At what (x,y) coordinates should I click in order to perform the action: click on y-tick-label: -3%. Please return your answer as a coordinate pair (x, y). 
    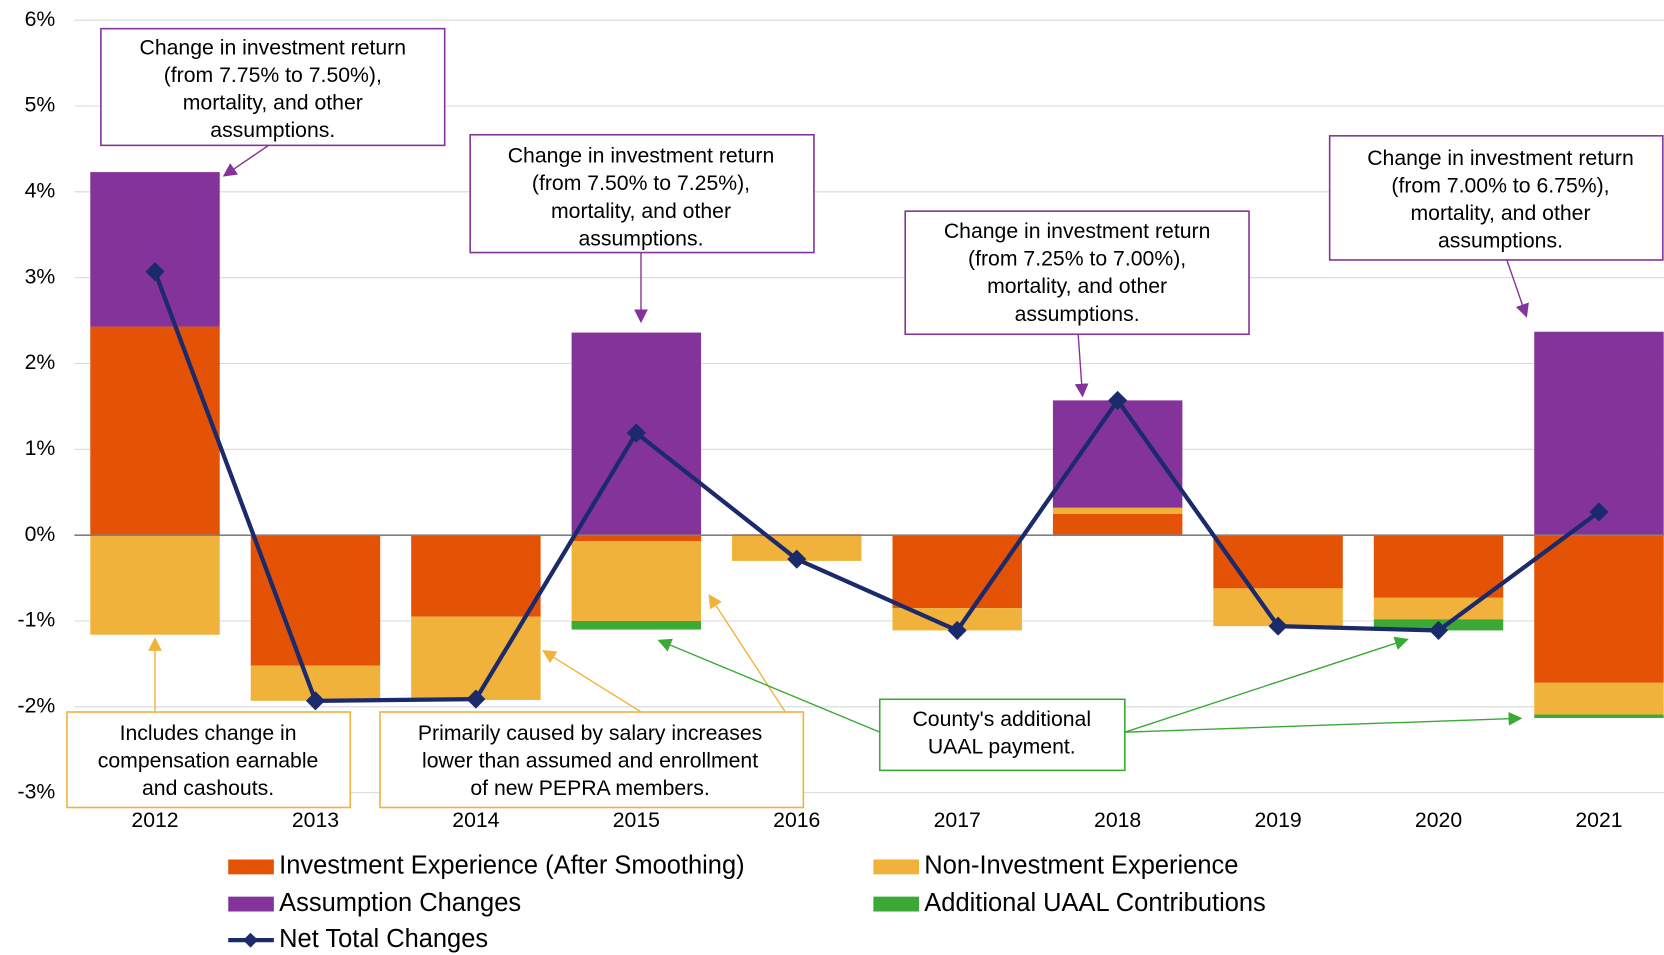
    Looking at the image, I should click on (37, 791).